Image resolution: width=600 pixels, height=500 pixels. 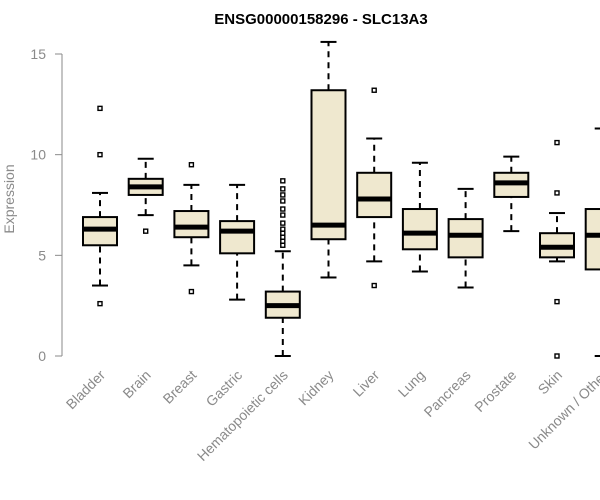 I want to click on box-breast, so click(x=191, y=228).